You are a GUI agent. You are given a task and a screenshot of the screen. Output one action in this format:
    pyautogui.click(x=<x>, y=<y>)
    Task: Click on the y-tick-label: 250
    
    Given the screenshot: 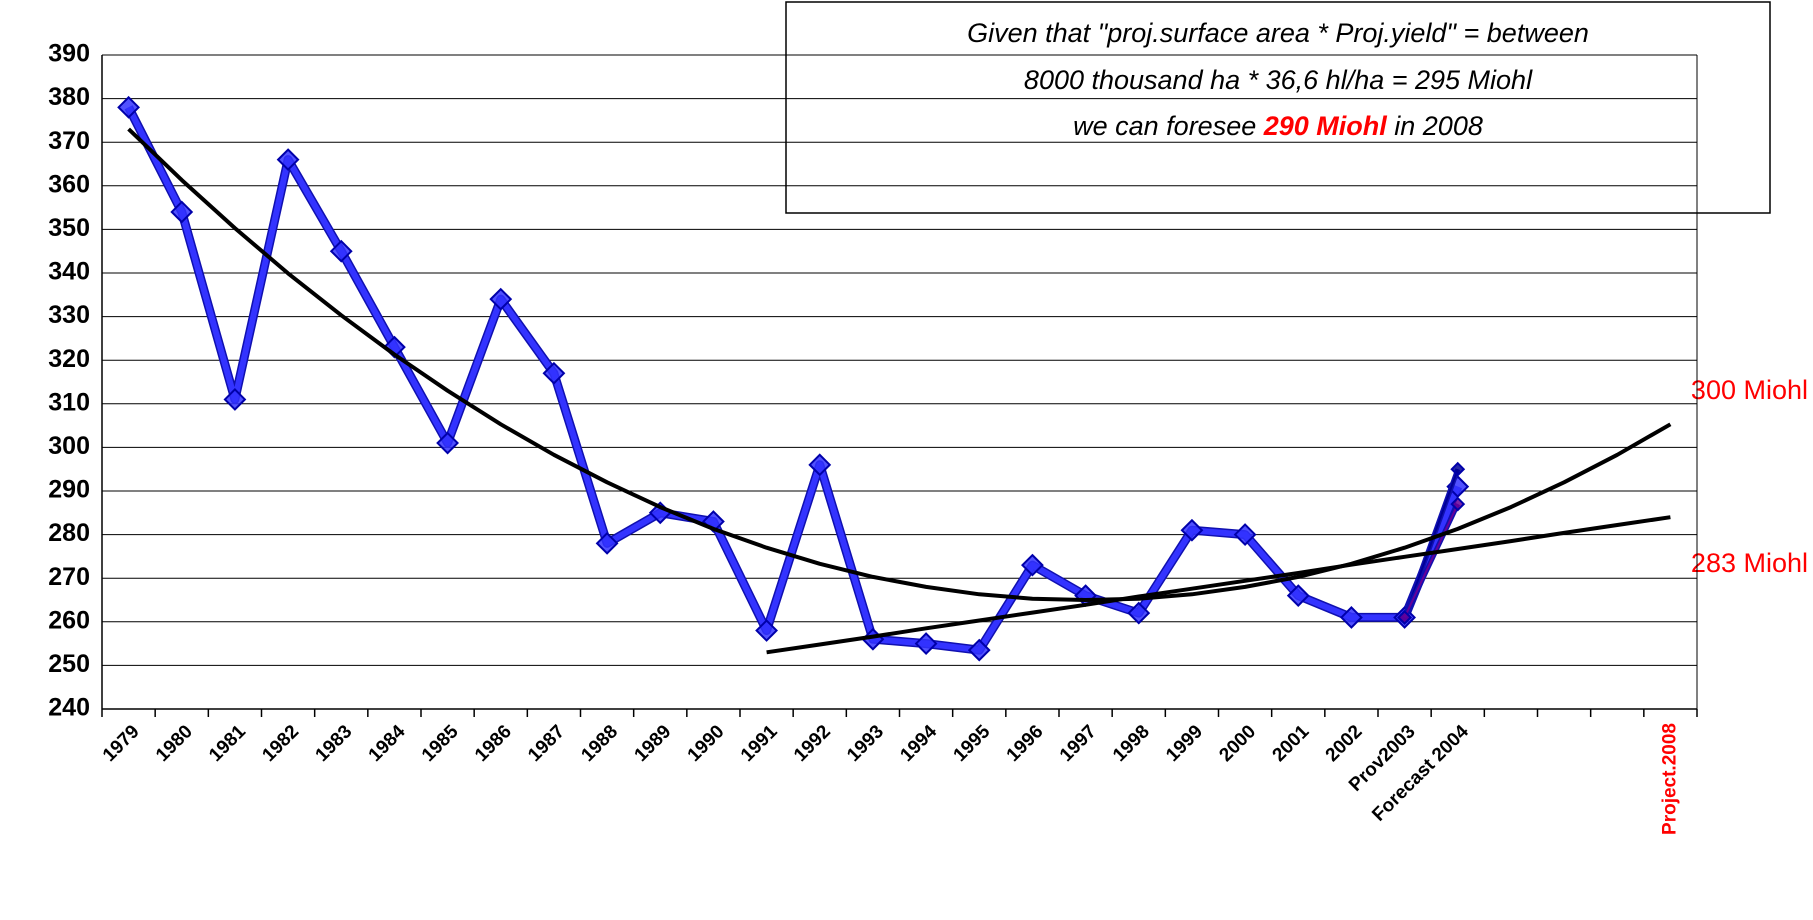 What is the action you would take?
    pyautogui.click(x=69, y=664)
    